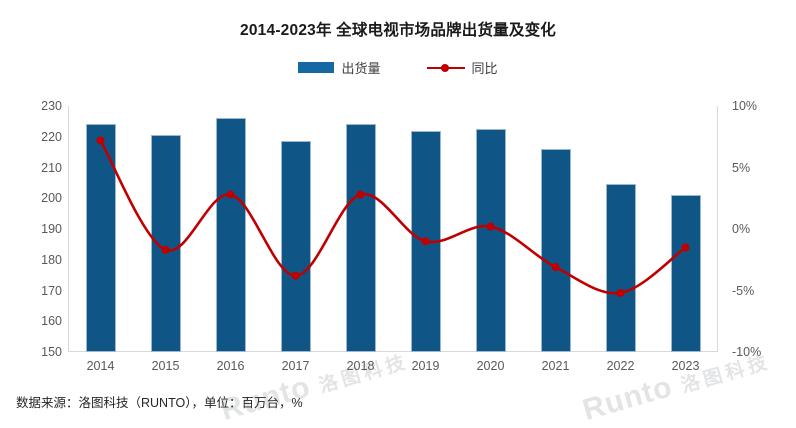  What do you see at coordinates (620, 268) in the screenshot?
I see `bar-2022` at bounding box center [620, 268].